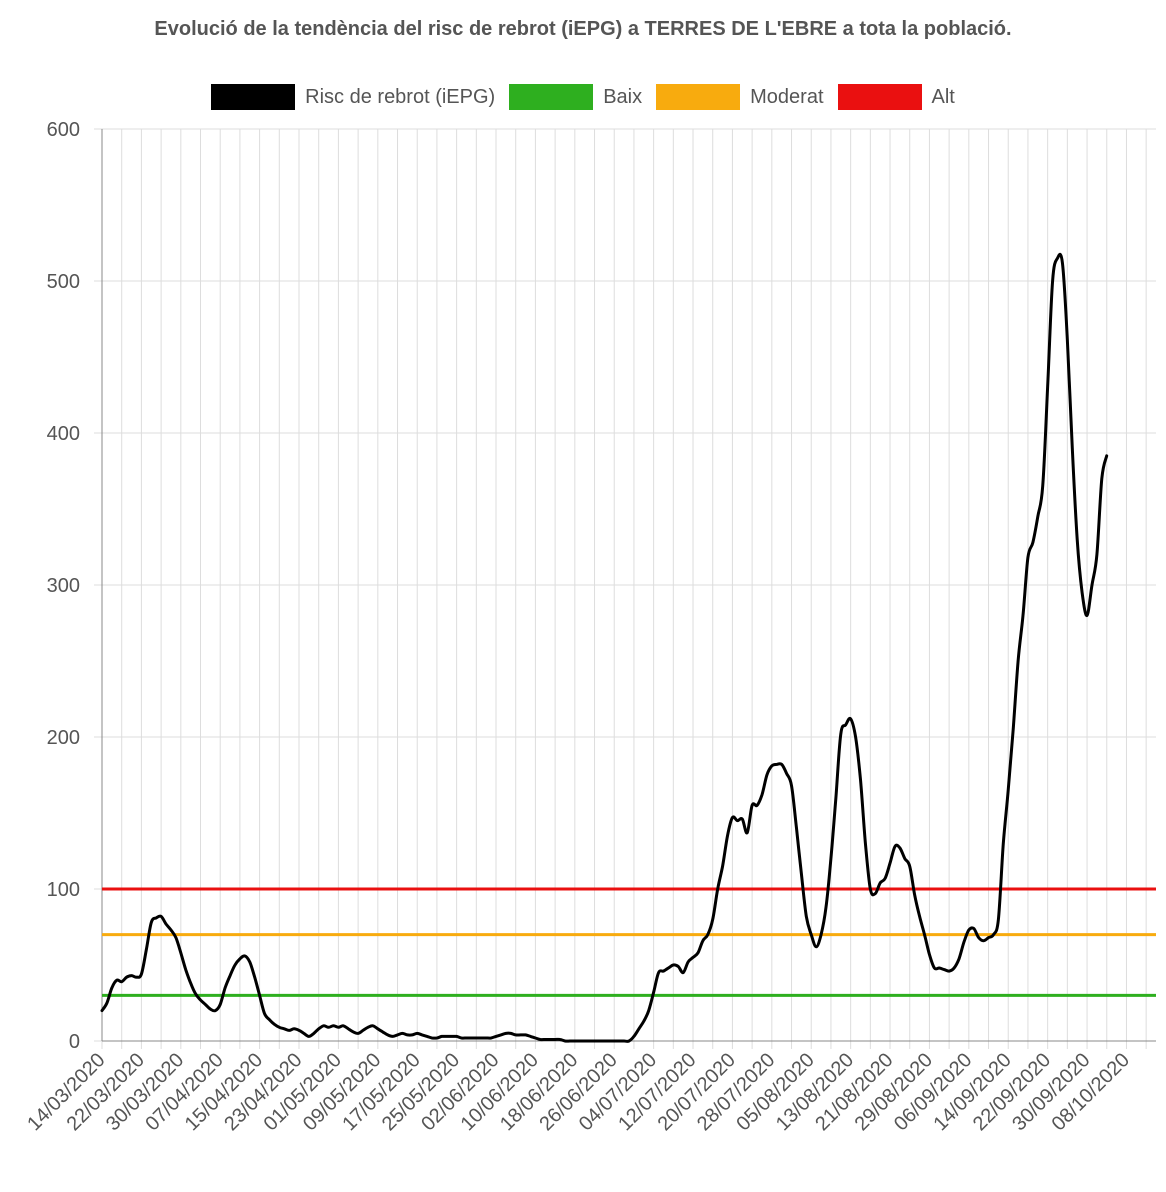 Image resolution: width=1166 pixels, height=1192 pixels. What do you see at coordinates (787, 96) in the screenshot?
I see `legend-label-moderat: Moderat` at bounding box center [787, 96].